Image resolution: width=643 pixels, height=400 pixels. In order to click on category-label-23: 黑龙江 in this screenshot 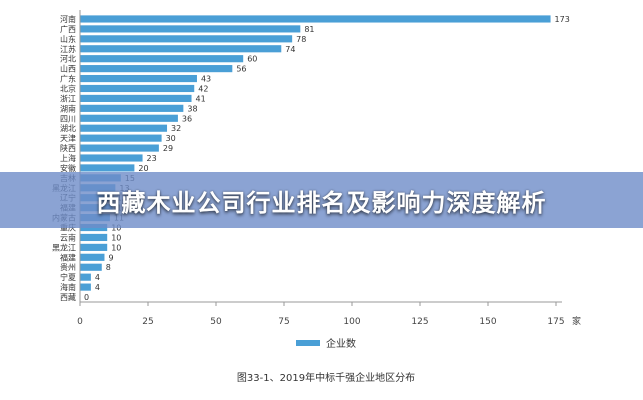, I will do `click(64, 247)`.